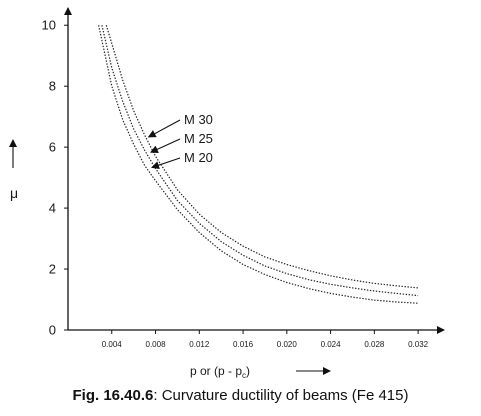  I want to click on annotation-label: M 25, so click(198, 138).